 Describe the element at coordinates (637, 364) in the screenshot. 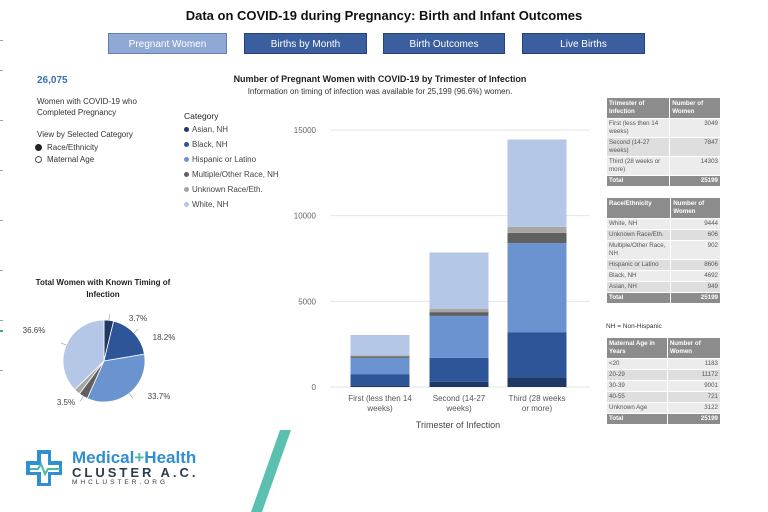

I see `table-cell: <20` at that location.